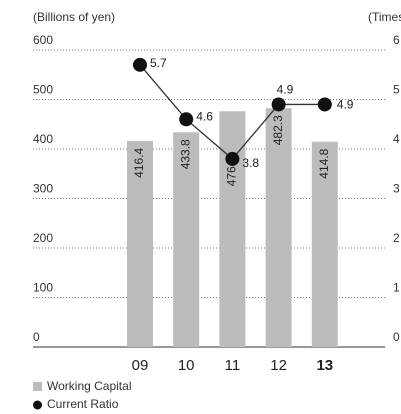 The image size is (401, 414). What do you see at coordinates (158, 63) in the screenshot?
I see `line-value-label: 5.7` at bounding box center [158, 63].